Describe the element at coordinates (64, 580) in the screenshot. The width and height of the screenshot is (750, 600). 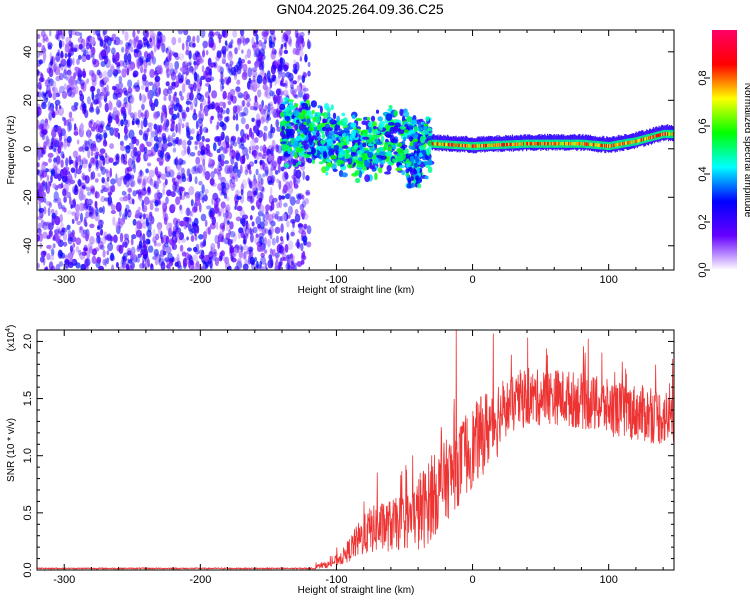
I see `x-tick-label: -300` at that location.